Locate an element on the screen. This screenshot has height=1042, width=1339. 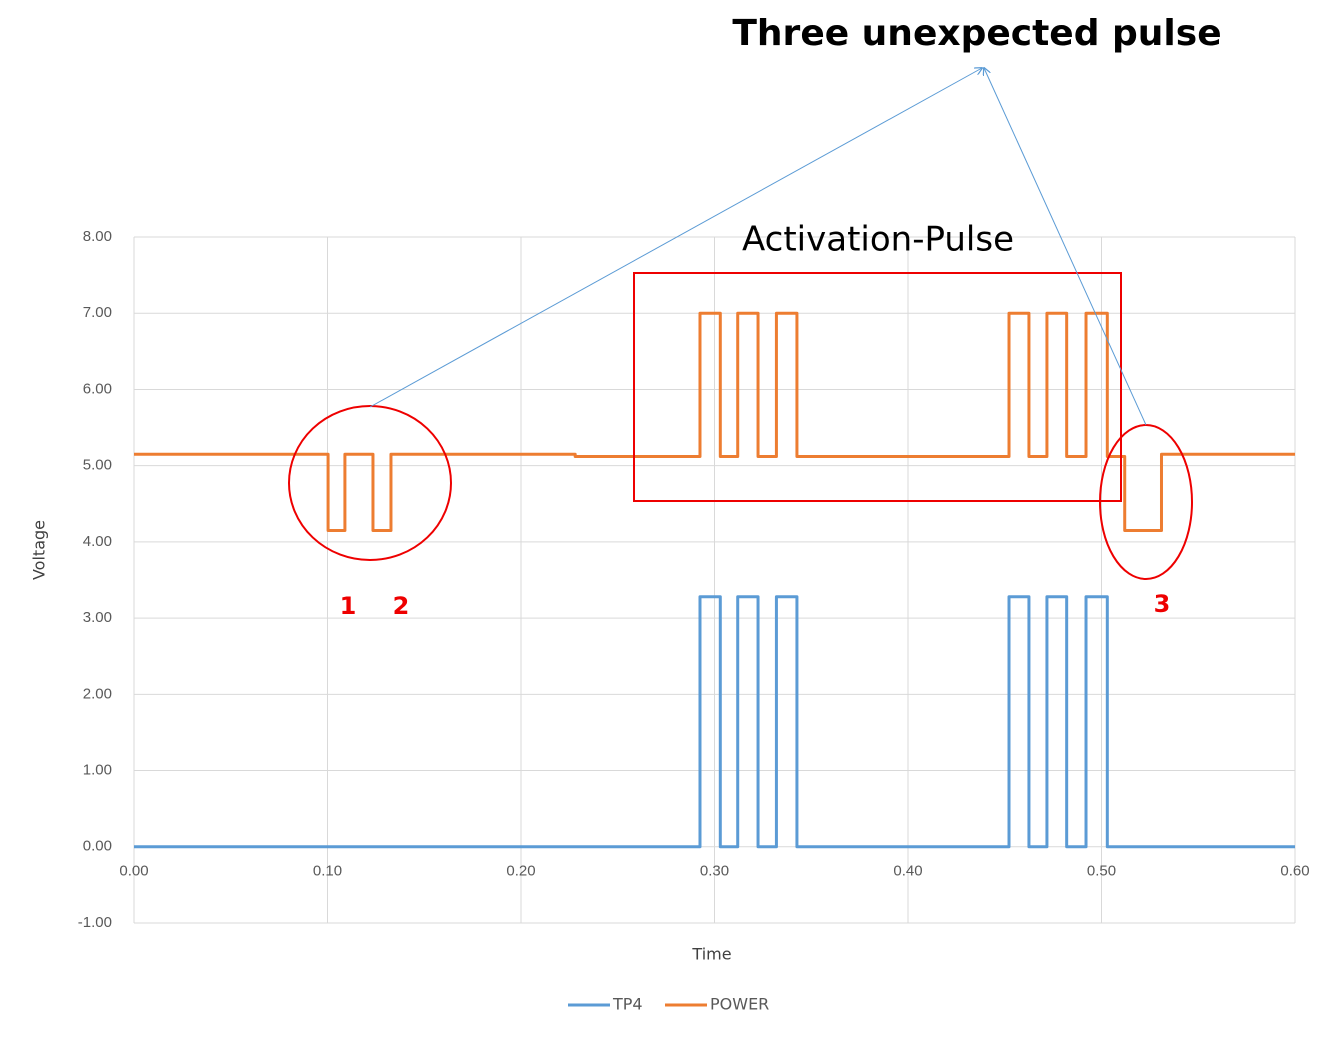
y-axis-label: Voltage is located at coordinates (39, 550).